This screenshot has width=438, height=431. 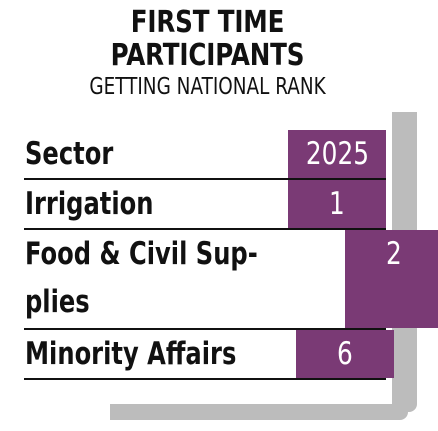 What do you see at coordinates (131, 354) in the screenshot?
I see `sector-cell: Minority Affairs` at bounding box center [131, 354].